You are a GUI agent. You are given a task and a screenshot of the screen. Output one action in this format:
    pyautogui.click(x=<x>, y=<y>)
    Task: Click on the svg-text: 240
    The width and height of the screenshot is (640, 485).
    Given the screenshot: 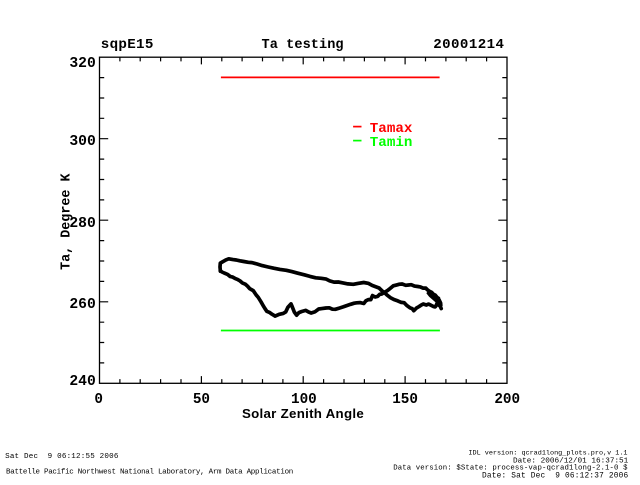 What is the action you would take?
    pyautogui.click(x=82, y=382)
    